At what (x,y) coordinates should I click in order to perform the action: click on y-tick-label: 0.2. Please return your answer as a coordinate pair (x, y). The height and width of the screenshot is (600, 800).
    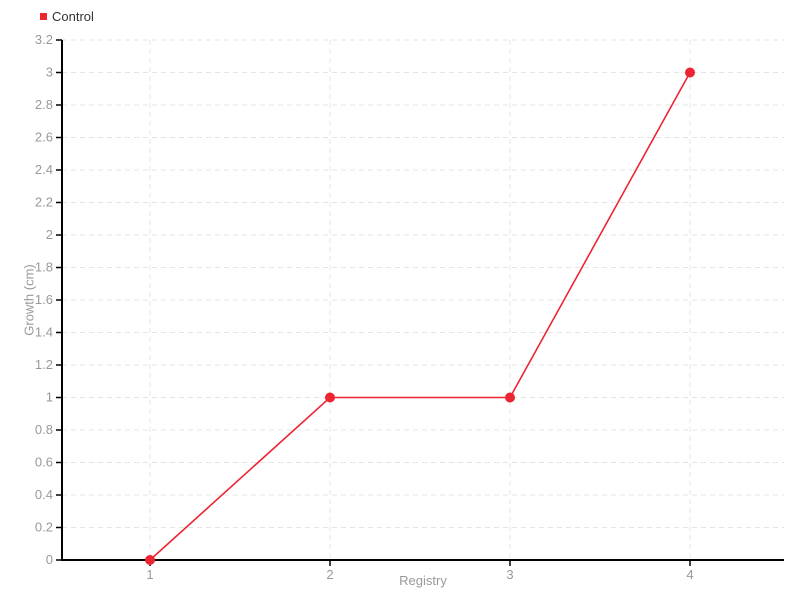
    Looking at the image, I should click on (44, 527).